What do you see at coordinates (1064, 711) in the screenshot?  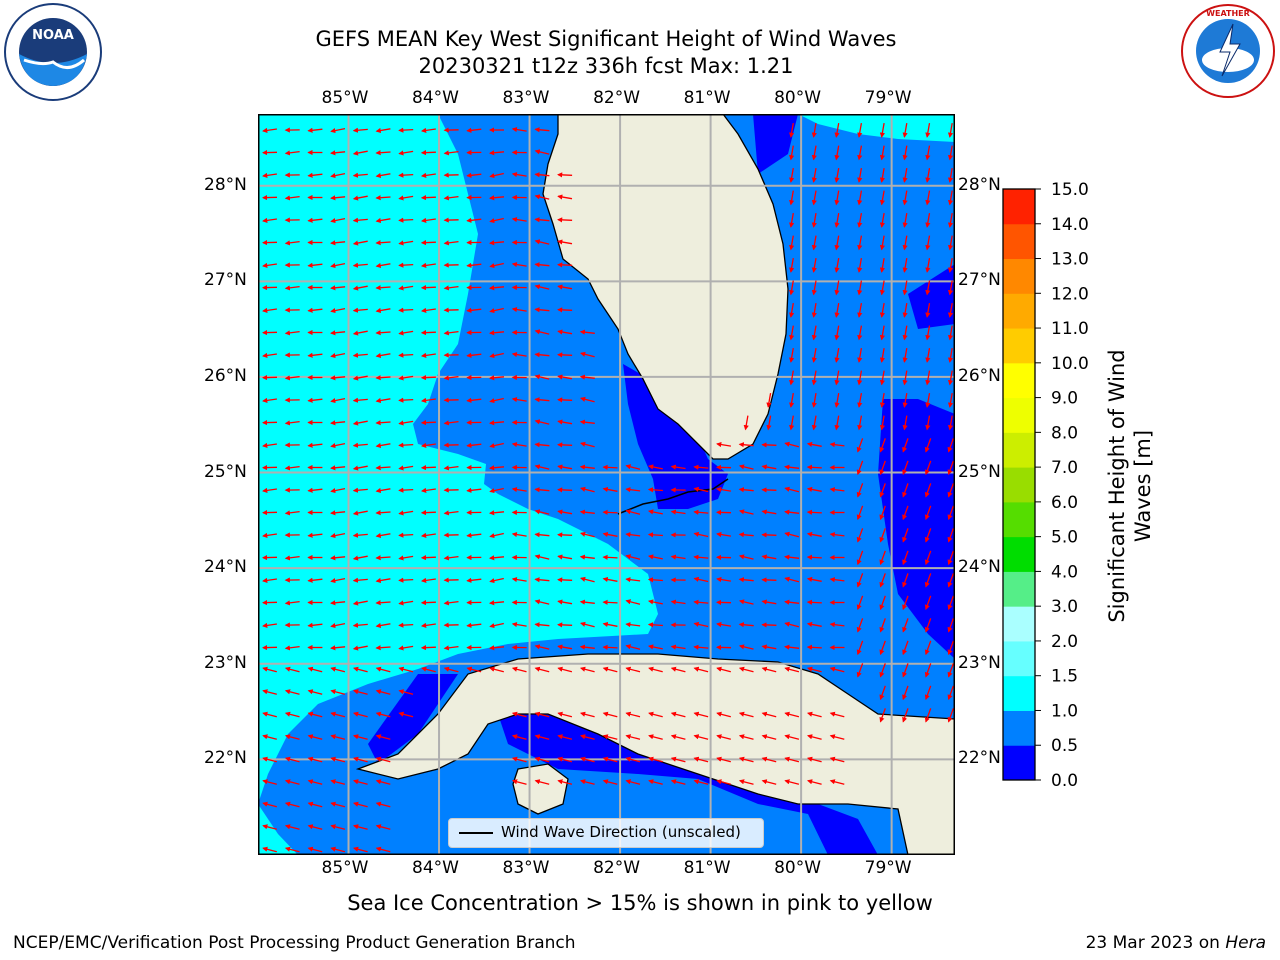 I see `colorbar-tick-label: 1.0` at bounding box center [1064, 711].